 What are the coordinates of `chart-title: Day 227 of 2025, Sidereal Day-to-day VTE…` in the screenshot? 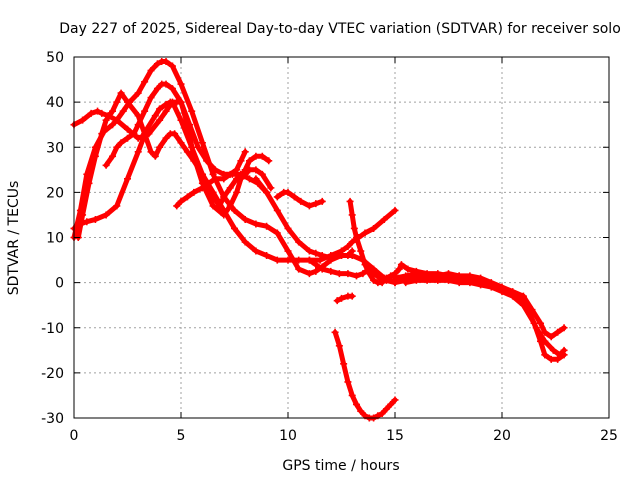 It's located at (340, 29).